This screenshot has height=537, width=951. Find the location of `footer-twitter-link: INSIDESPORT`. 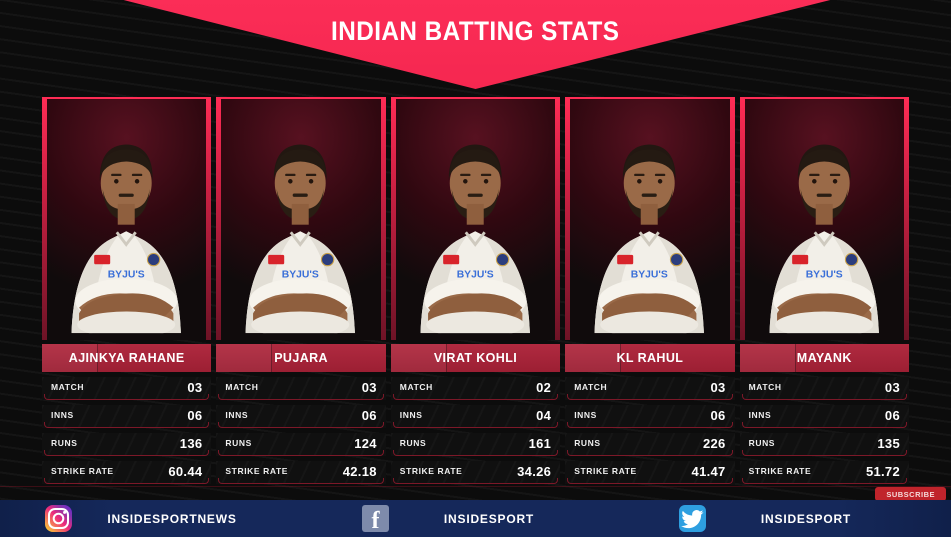

footer-twitter-link: INSIDESPORT is located at coordinates (792, 518).